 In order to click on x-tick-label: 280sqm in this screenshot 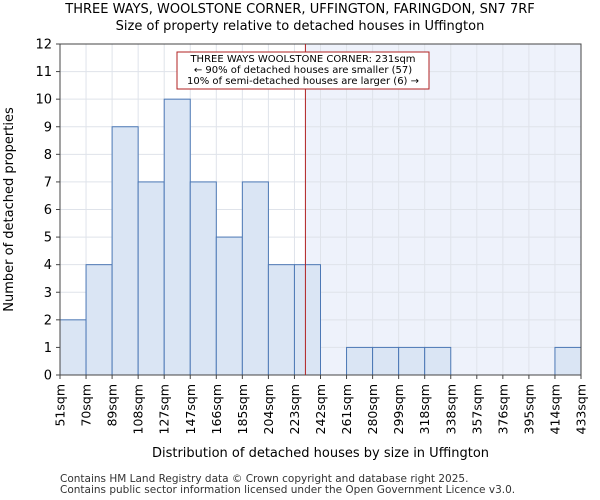, I will do `click(372, 409)`.